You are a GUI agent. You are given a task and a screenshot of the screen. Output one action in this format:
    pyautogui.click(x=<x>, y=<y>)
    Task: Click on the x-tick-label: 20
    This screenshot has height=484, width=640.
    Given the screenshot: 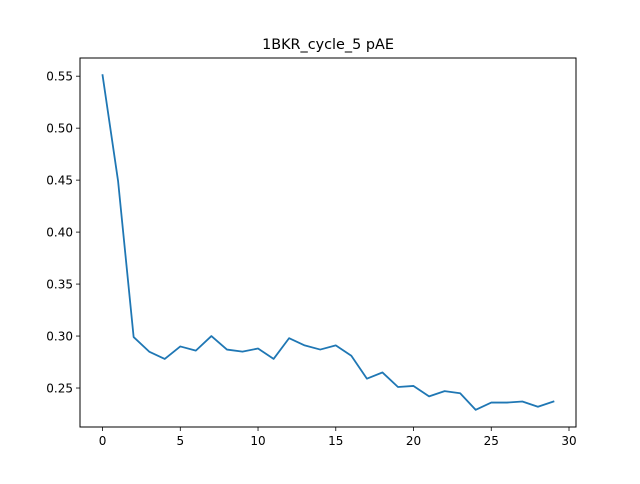 What is the action you would take?
    pyautogui.click(x=413, y=441)
    